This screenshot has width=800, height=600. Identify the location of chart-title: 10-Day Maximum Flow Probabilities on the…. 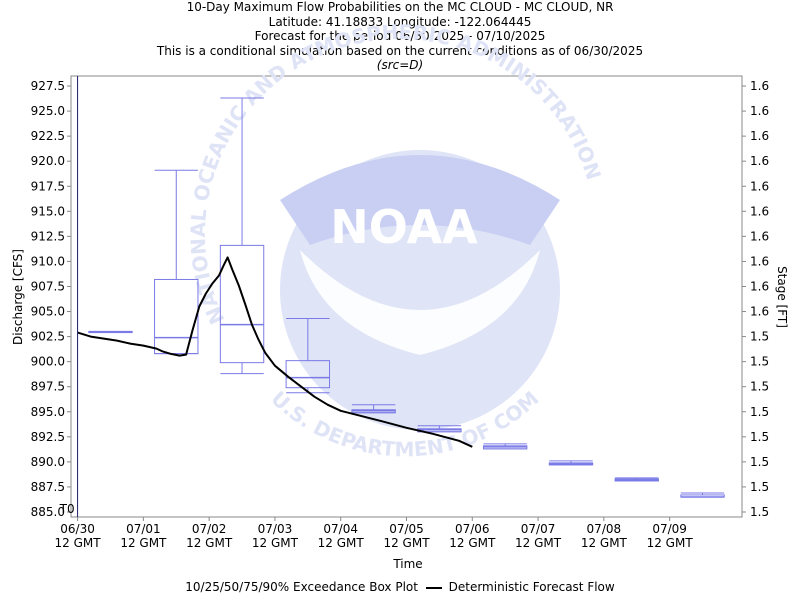
(400, 7).